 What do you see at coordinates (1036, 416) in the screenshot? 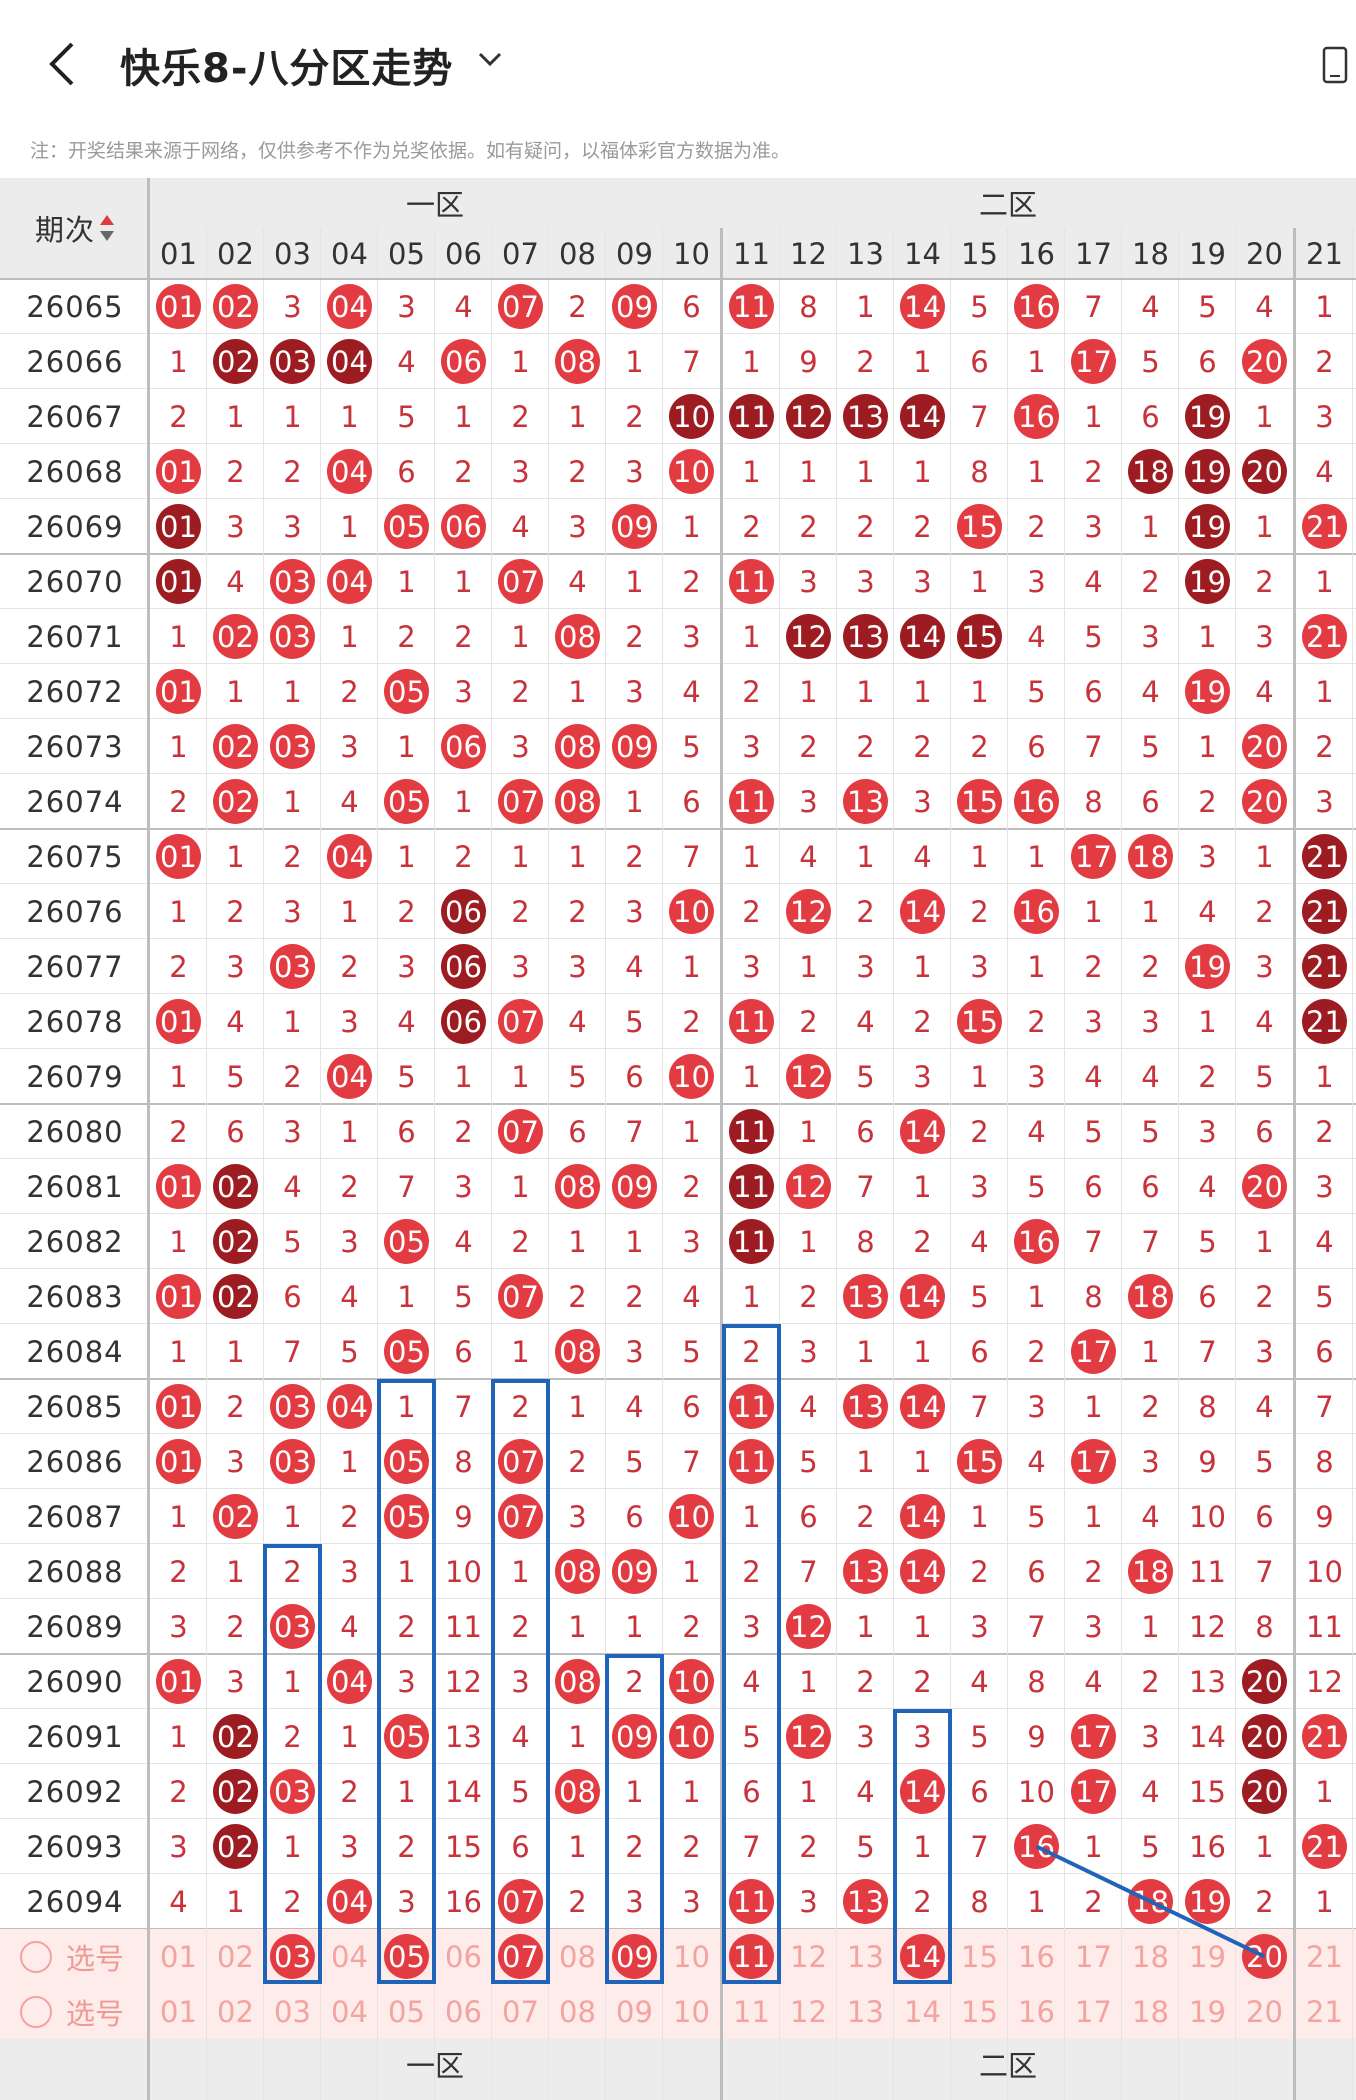
I see `drawn-number-ball: 16` at bounding box center [1036, 416].